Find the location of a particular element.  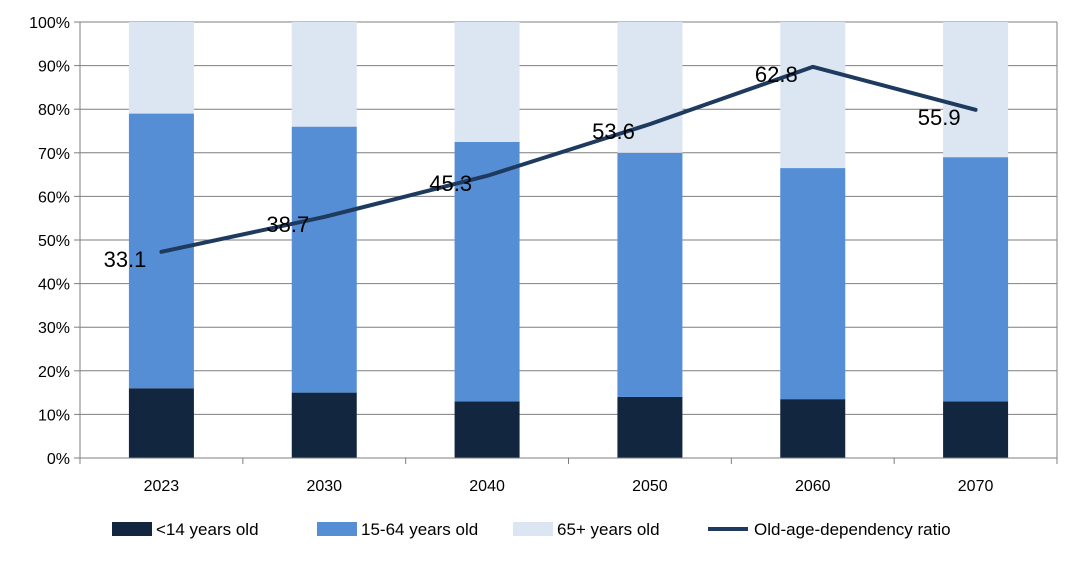

y-tick-label: 90% is located at coordinates (54, 67).